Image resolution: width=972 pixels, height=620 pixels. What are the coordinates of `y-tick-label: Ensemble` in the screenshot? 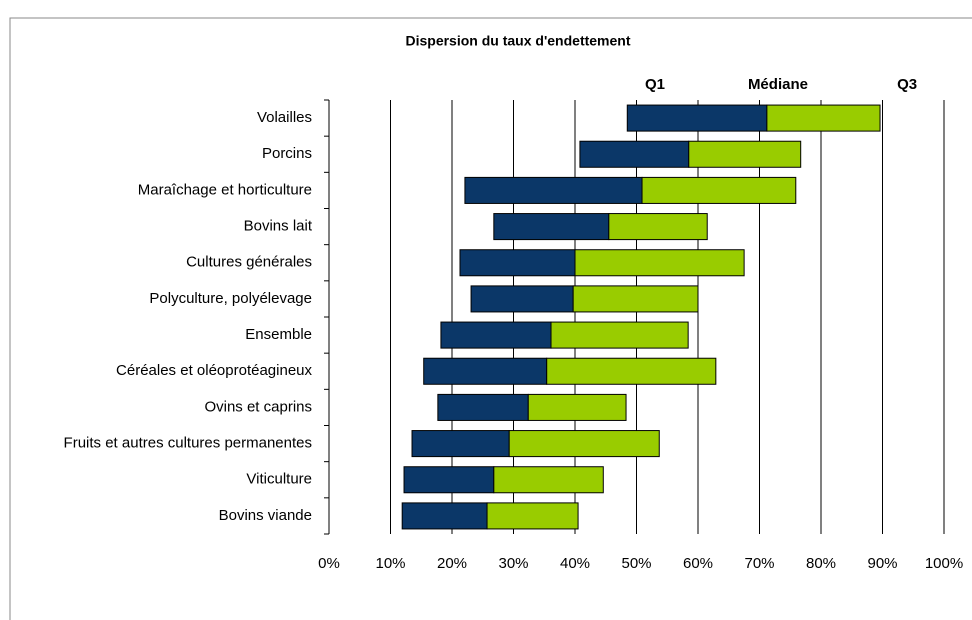 It's located at (278, 334).